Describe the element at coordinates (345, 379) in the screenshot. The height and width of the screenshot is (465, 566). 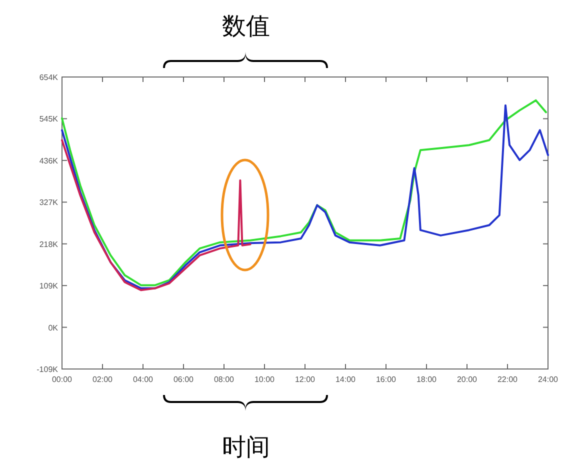
I see `x-tick-label: 14:00` at that location.